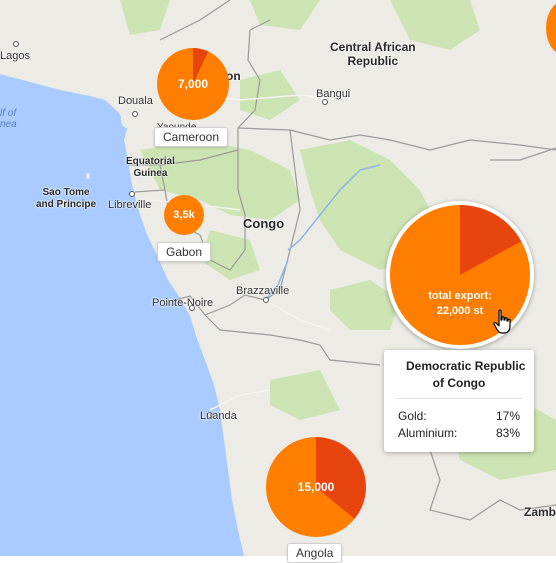  I want to click on marker-drc-label-line2: 22,000 st, so click(460, 311).